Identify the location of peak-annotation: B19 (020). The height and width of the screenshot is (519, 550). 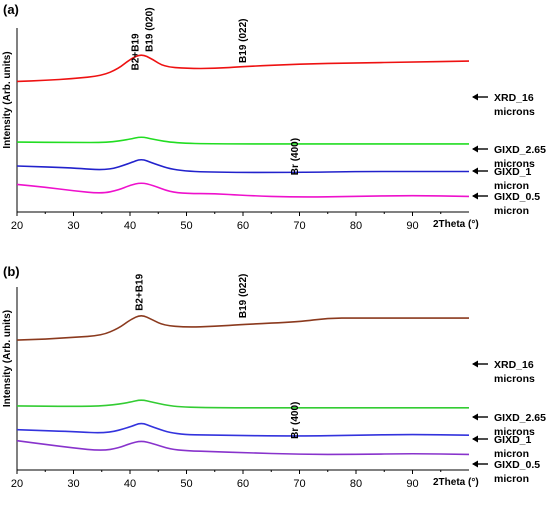
(150, 29).